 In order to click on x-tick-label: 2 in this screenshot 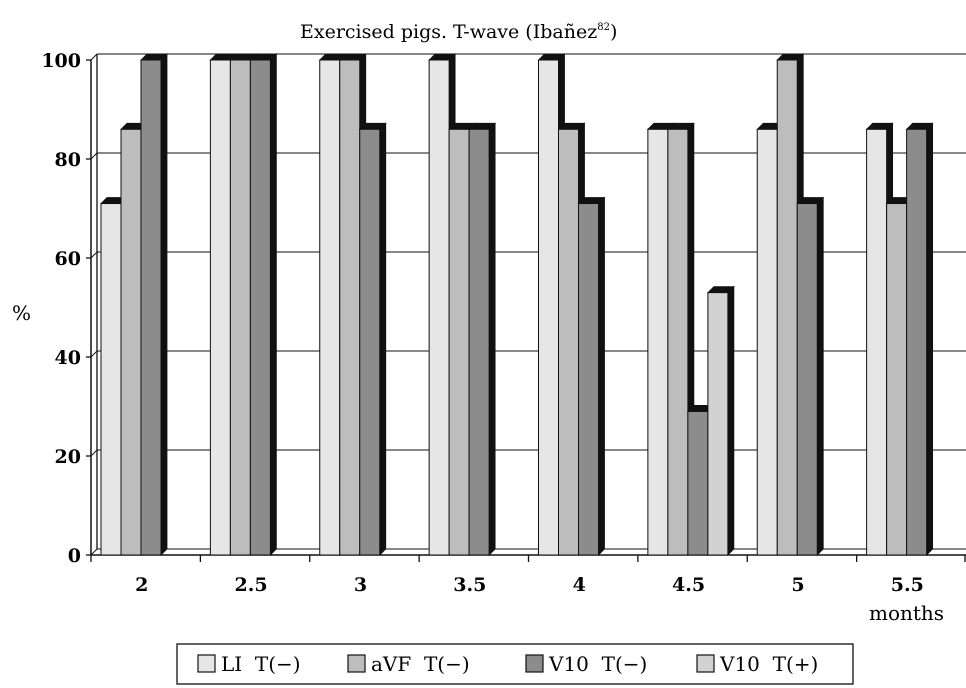, I will do `click(141, 585)`.